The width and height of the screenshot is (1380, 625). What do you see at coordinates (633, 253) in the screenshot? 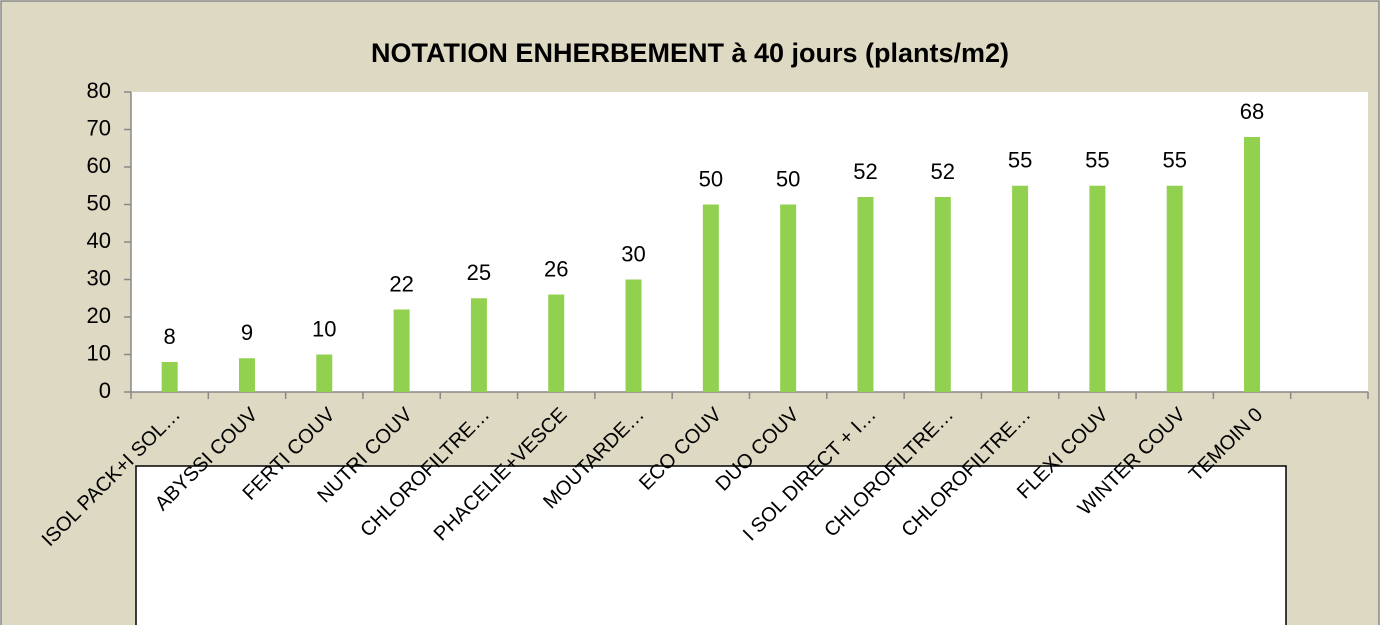
I see `data-label: 30` at bounding box center [633, 253].